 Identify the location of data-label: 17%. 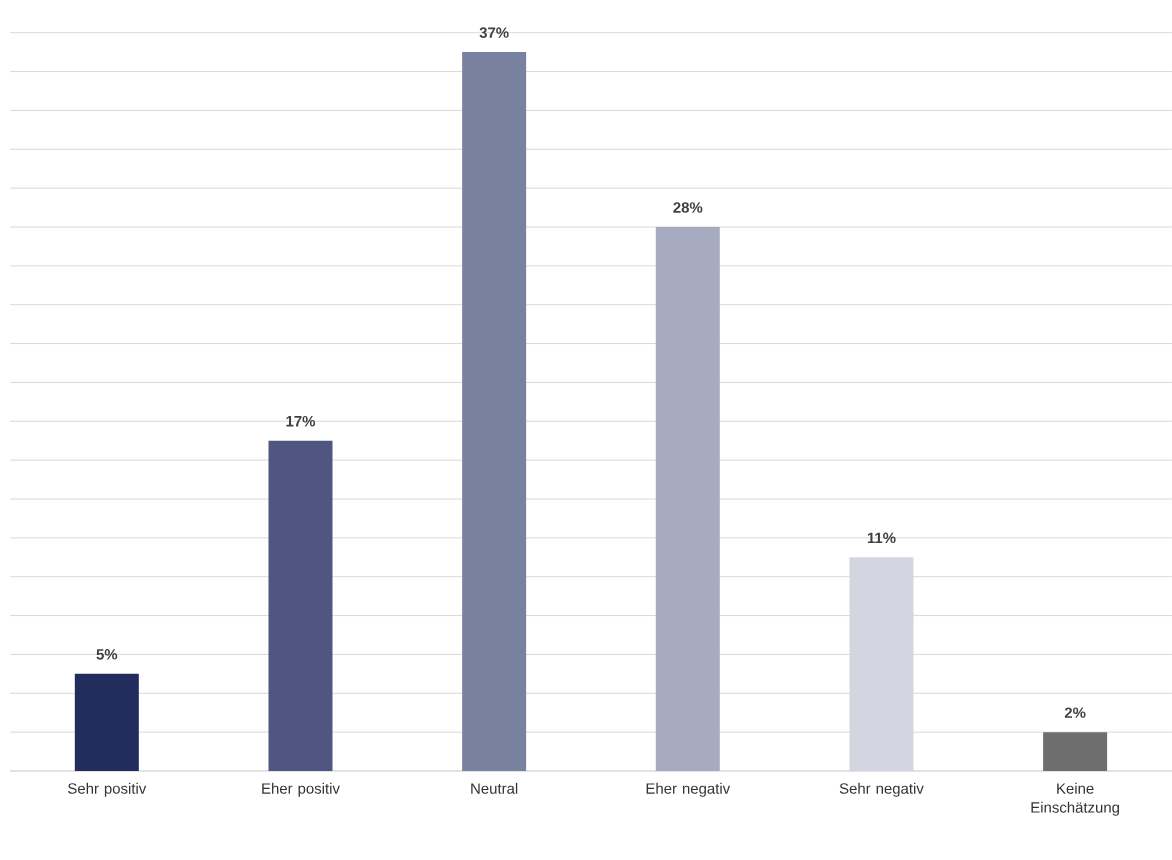
(301, 421).